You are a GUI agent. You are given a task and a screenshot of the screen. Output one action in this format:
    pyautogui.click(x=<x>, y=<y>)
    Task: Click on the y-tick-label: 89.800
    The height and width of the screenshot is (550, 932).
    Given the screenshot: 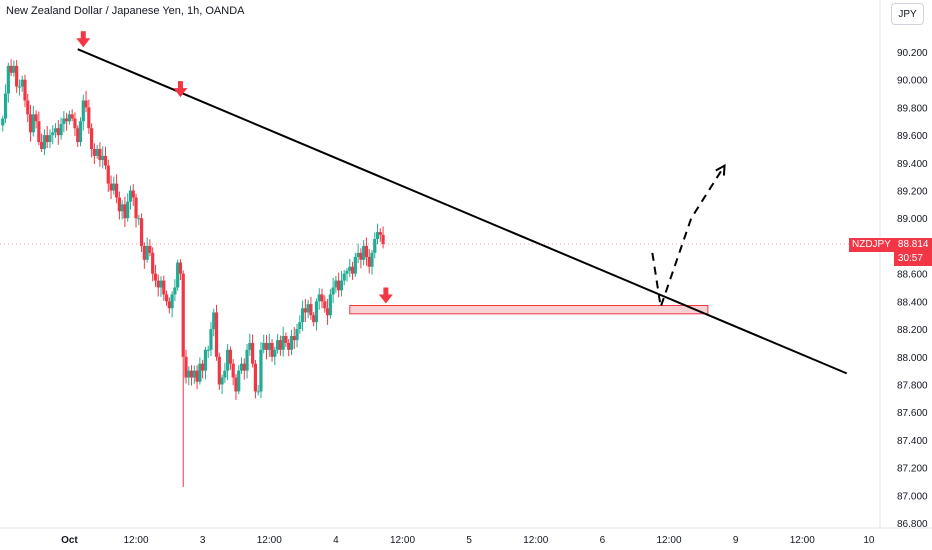 What is the action you would take?
    pyautogui.click(x=912, y=108)
    